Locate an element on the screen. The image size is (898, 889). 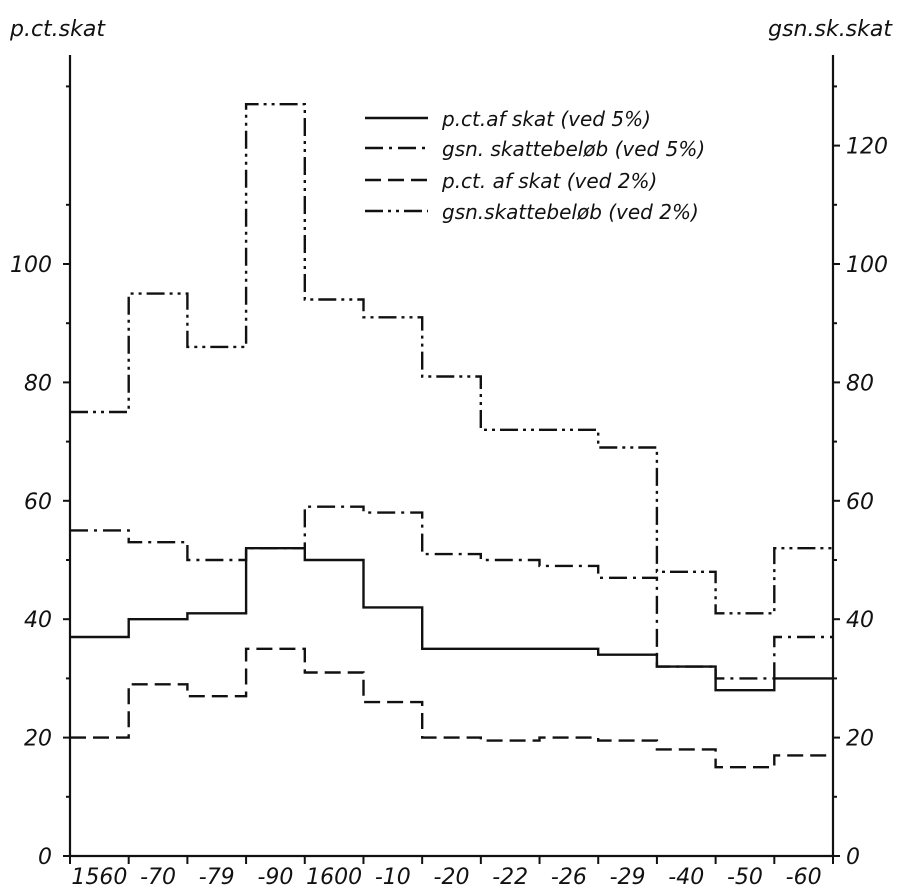
x-tick-label: -50 is located at coordinates (745, 877).